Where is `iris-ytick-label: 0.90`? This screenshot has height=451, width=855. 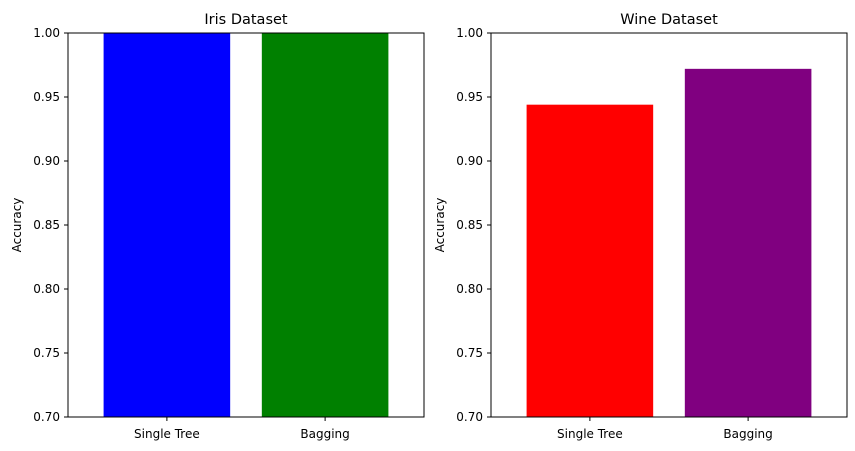
iris-ytick-label: 0.90 is located at coordinates (46, 161).